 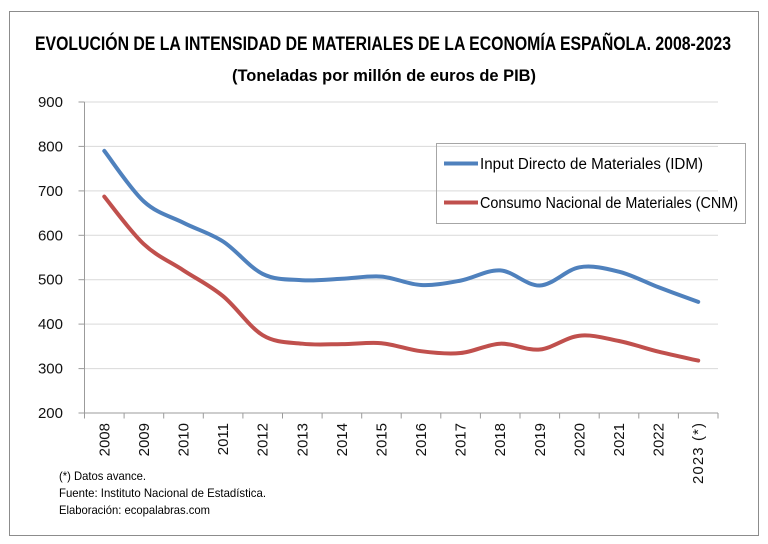 What do you see at coordinates (104, 439) in the screenshot?
I see `svg-text: 2008` at bounding box center [104, 439].